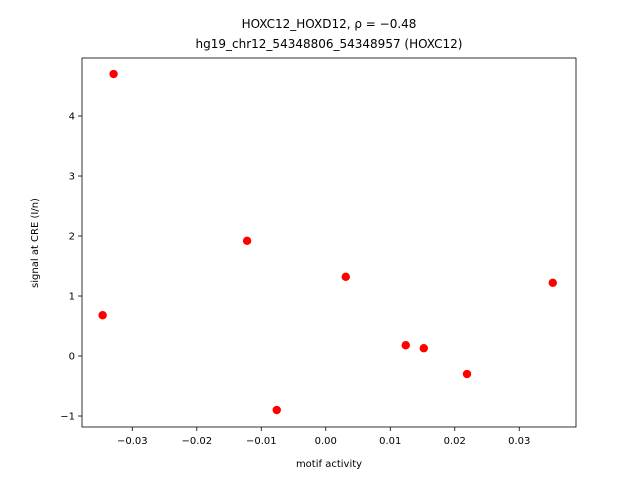 This screenshot has height=480, width=640. Describe the element at coordinates (72, 297) in the screenshot. I see `y-tick-label: 1` at that location.